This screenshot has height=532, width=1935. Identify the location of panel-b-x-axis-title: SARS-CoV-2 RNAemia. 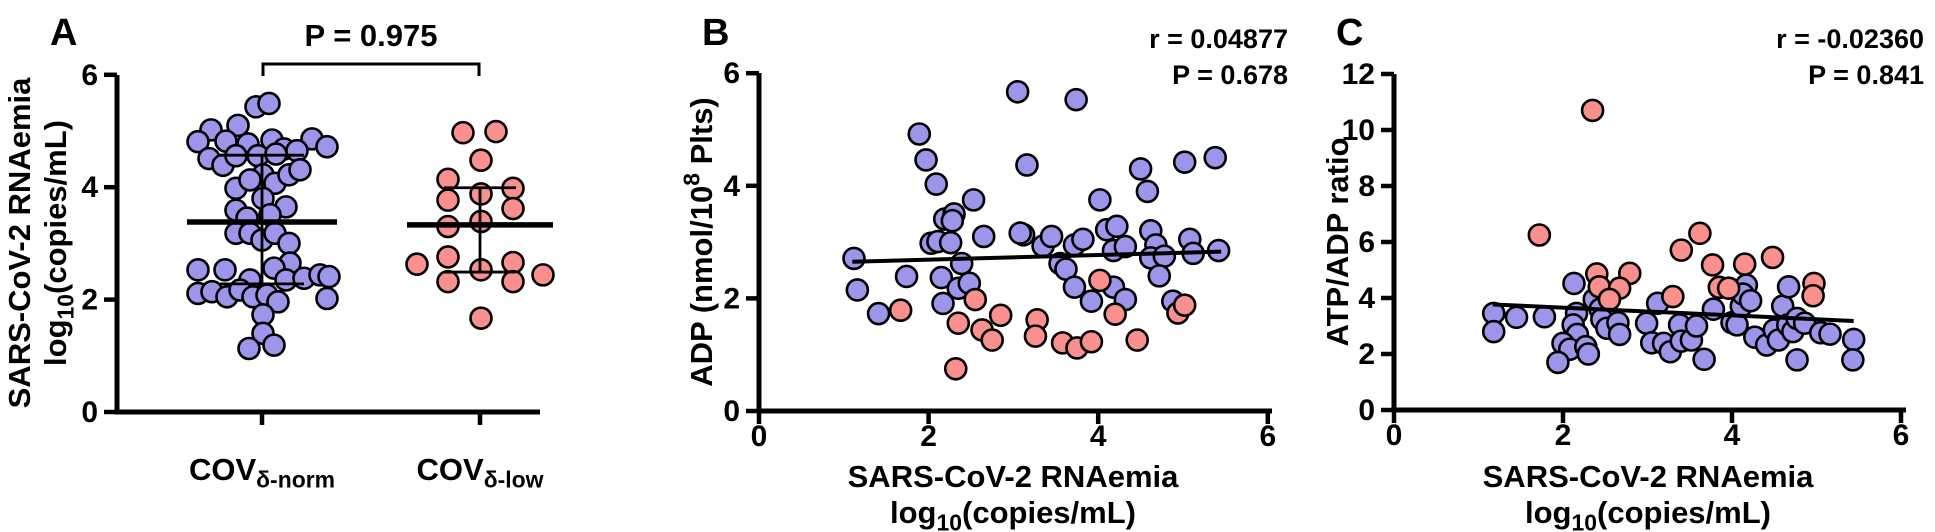
(1013, 476).